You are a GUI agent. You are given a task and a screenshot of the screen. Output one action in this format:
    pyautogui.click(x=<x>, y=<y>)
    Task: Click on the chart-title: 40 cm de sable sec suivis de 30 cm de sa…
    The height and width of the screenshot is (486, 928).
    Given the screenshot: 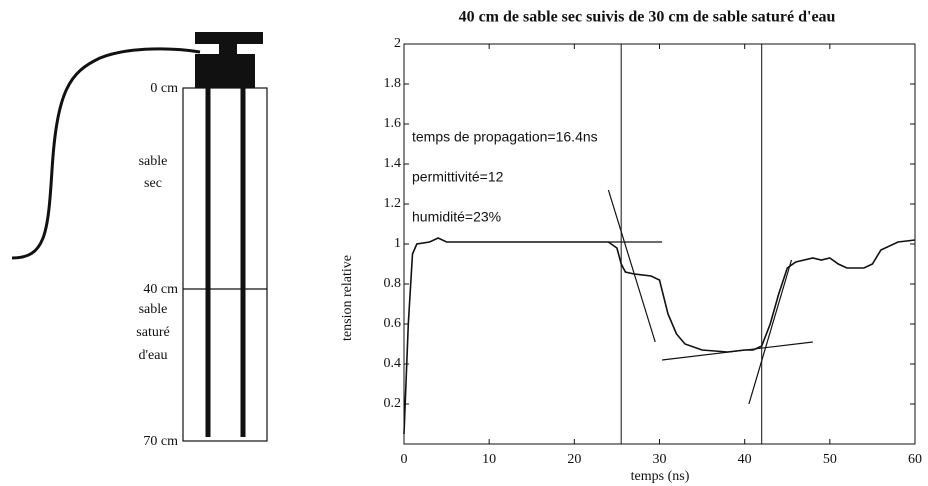 What is the action you would take?
    pyautogui.click(x=647, y=17)
    